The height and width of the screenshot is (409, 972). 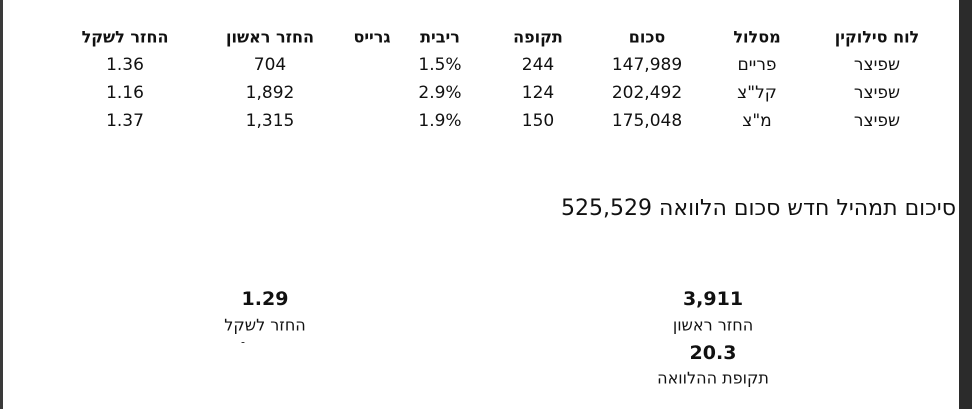 What do you see at coordinates (606, 208) in the screenshot?
I see `summary-value: 525,529` at bounding box center [606, 208].